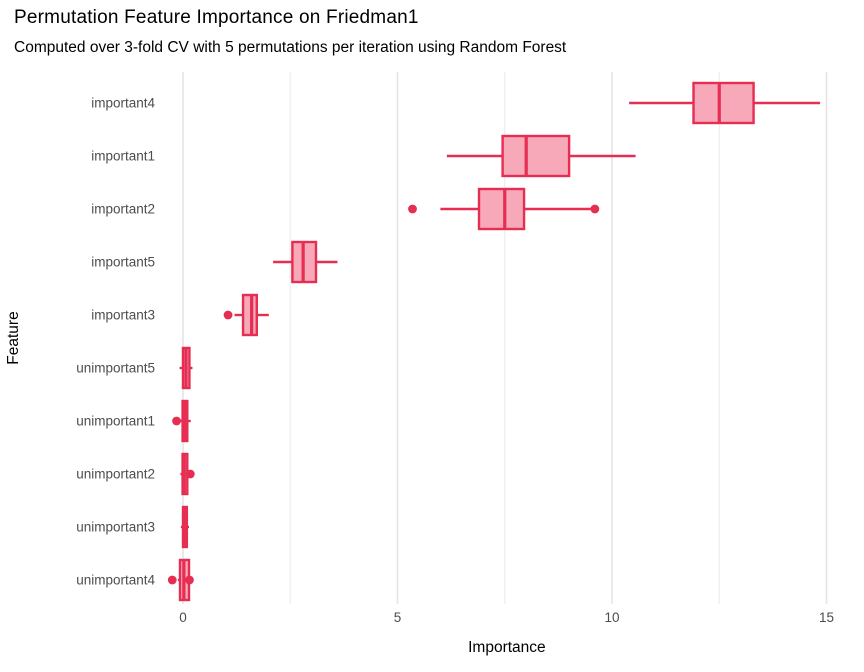 The height and width of the screenshot is (672, 864). I want to click on y-axis-title: Feature, so click(13, 337).